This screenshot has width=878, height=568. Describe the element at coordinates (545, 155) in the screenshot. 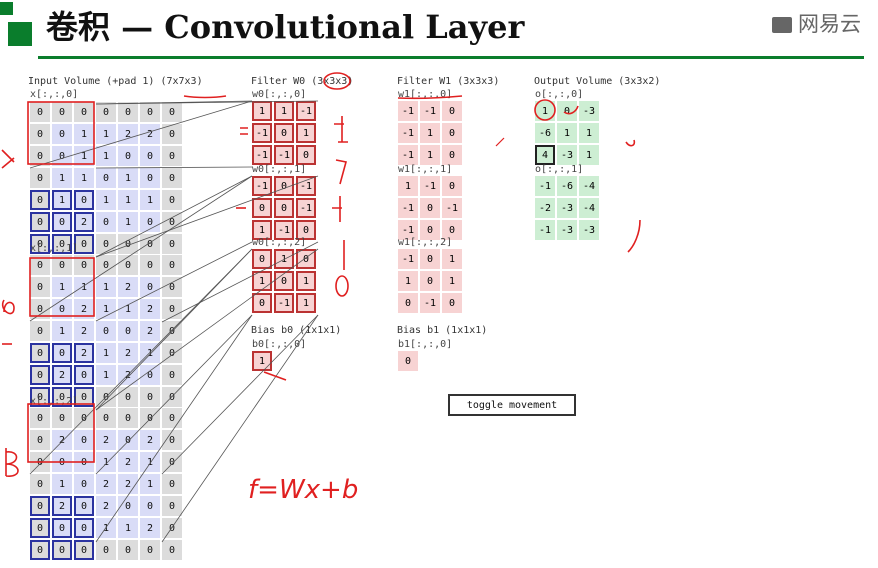

I see `output-slice-0-cell: 4` at that location.